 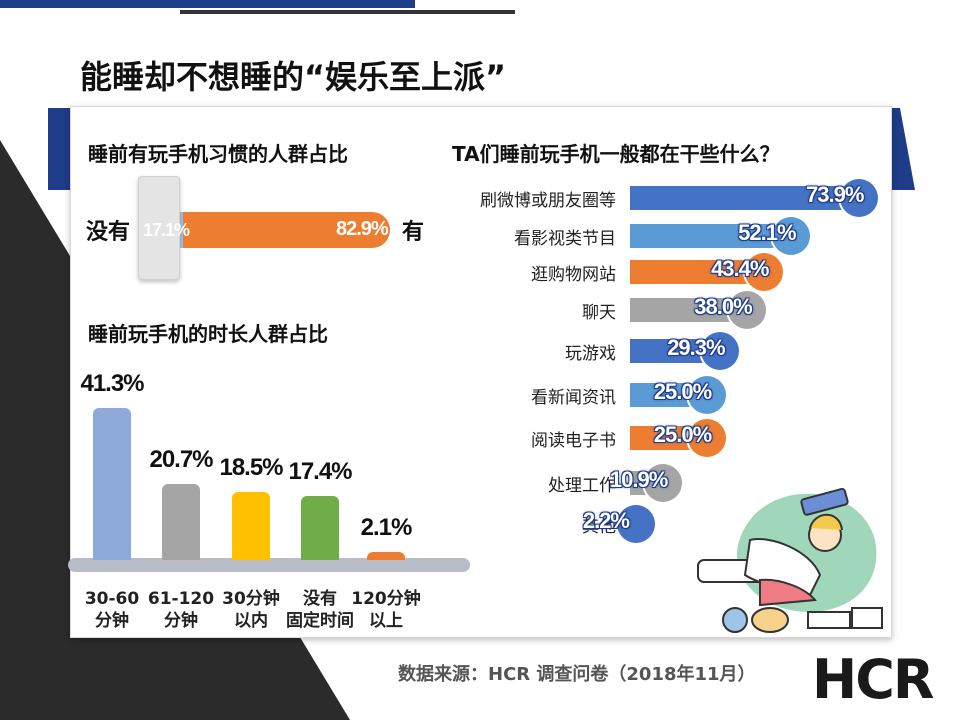 What do you see at coordinates (696, 347) in the screenshot?
I see `activity-value-label: 29.3%` at bounding box center [696, 347].